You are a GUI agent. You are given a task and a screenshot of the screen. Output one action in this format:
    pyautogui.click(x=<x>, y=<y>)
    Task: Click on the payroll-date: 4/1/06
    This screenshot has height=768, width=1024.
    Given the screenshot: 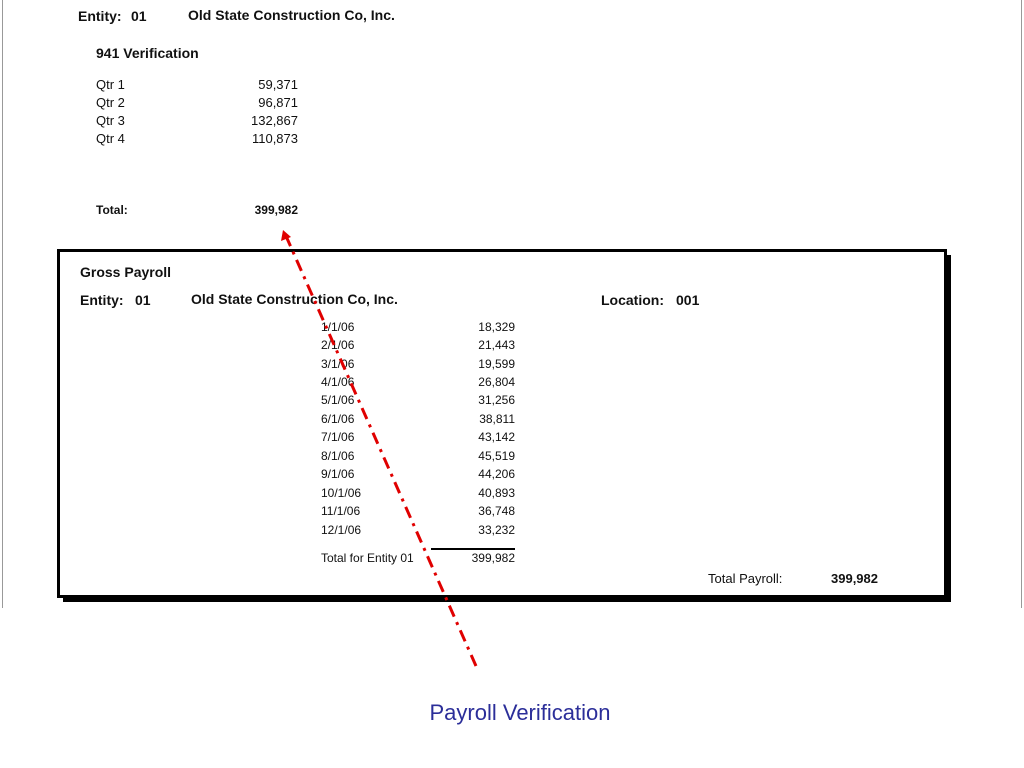 What is the action you would take?
    pyautogui.click(x=338, y=382)
    